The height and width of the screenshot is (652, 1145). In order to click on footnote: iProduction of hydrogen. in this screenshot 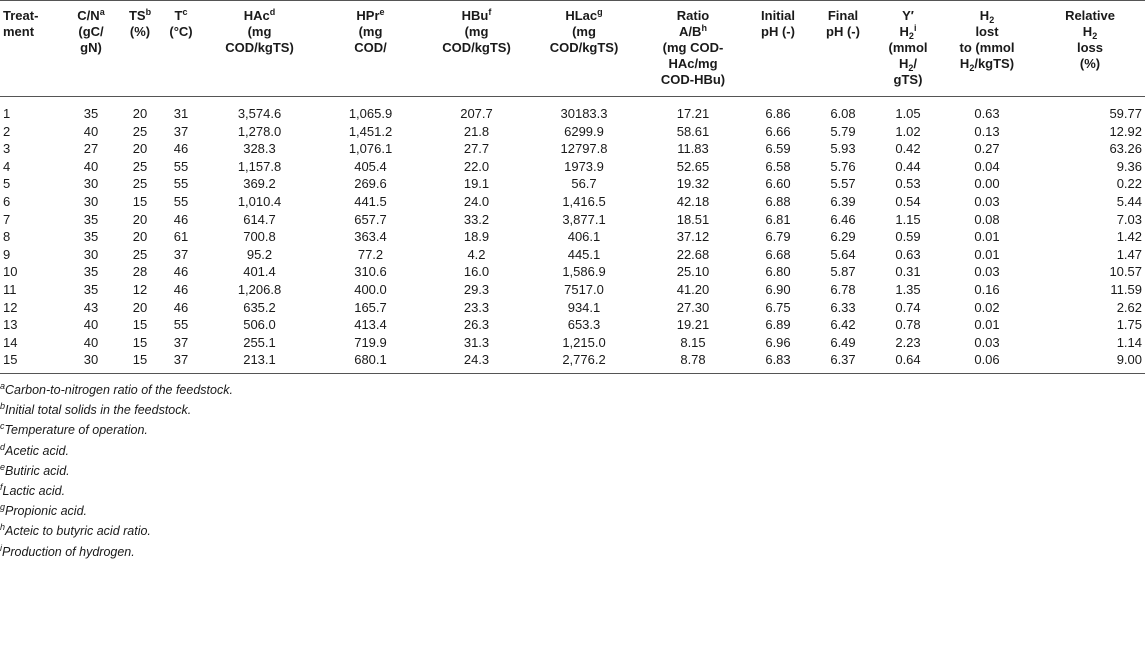, I will do `click(572, 552)`.